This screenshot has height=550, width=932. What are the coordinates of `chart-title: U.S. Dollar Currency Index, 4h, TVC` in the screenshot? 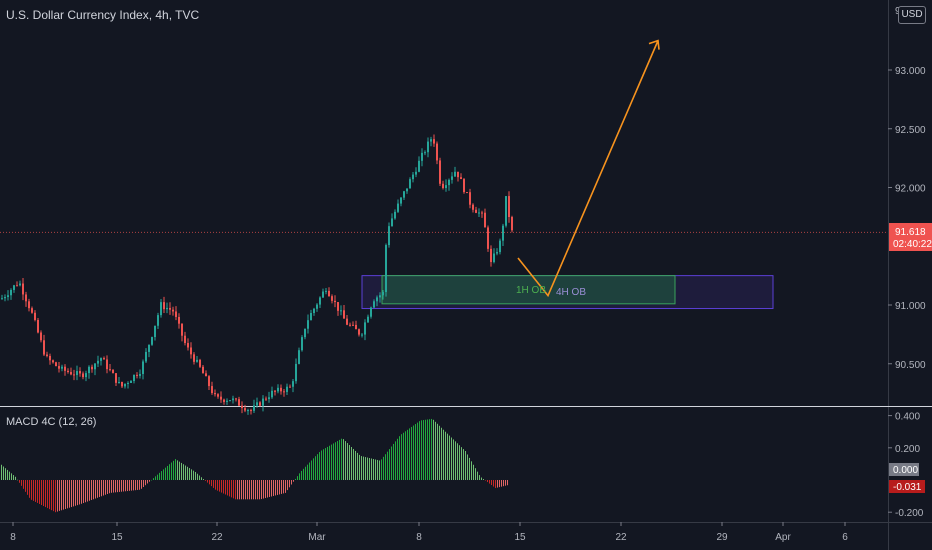 It's located at (103, 15).